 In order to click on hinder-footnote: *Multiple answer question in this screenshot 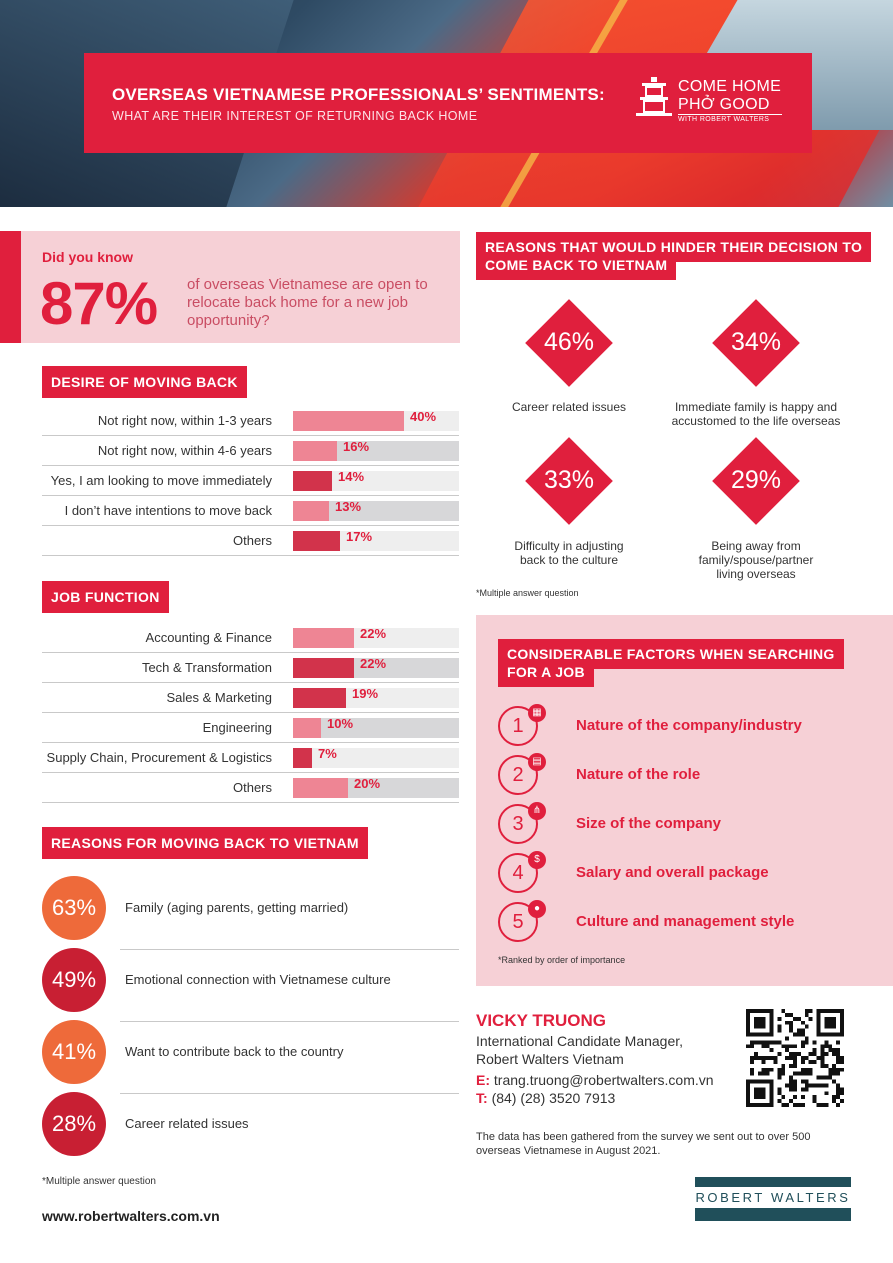, I will do `click(527, 593)`.